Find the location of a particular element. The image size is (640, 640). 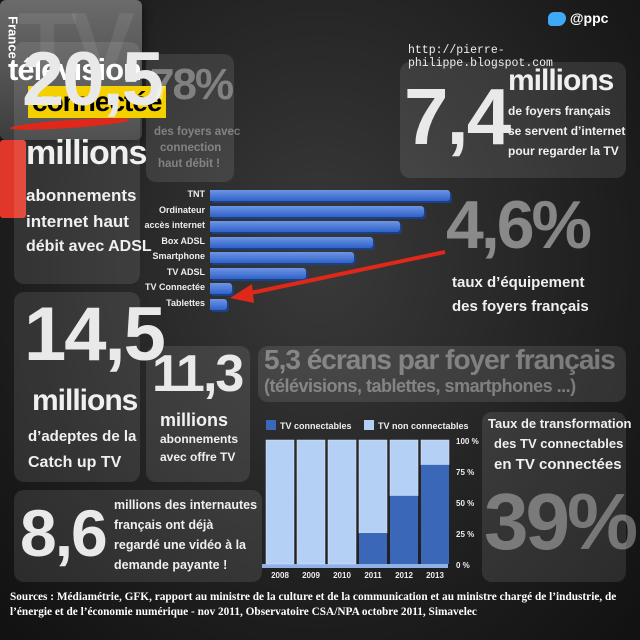

adsl-text1: abonnements is located at coordinates (81, 195).